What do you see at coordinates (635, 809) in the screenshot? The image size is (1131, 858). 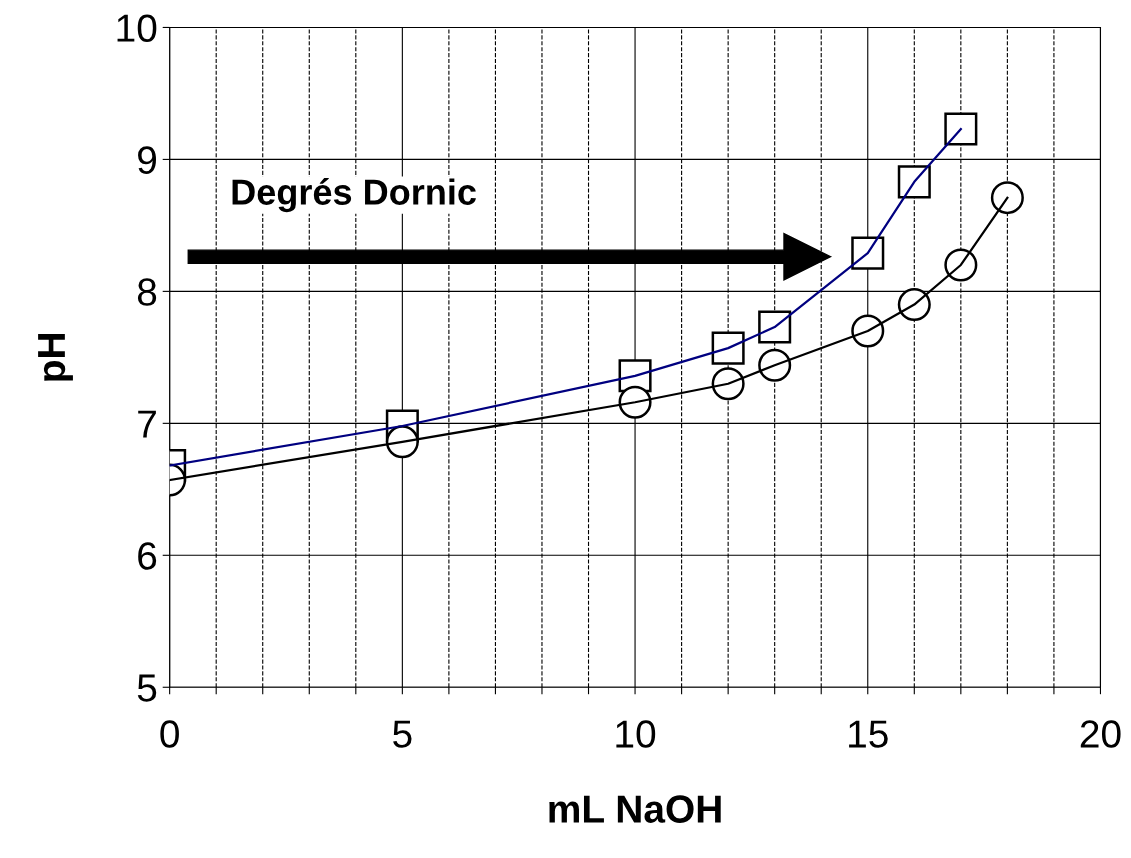 I see `x-axis-title: mL NaOH` at bounding box center [635, 809].